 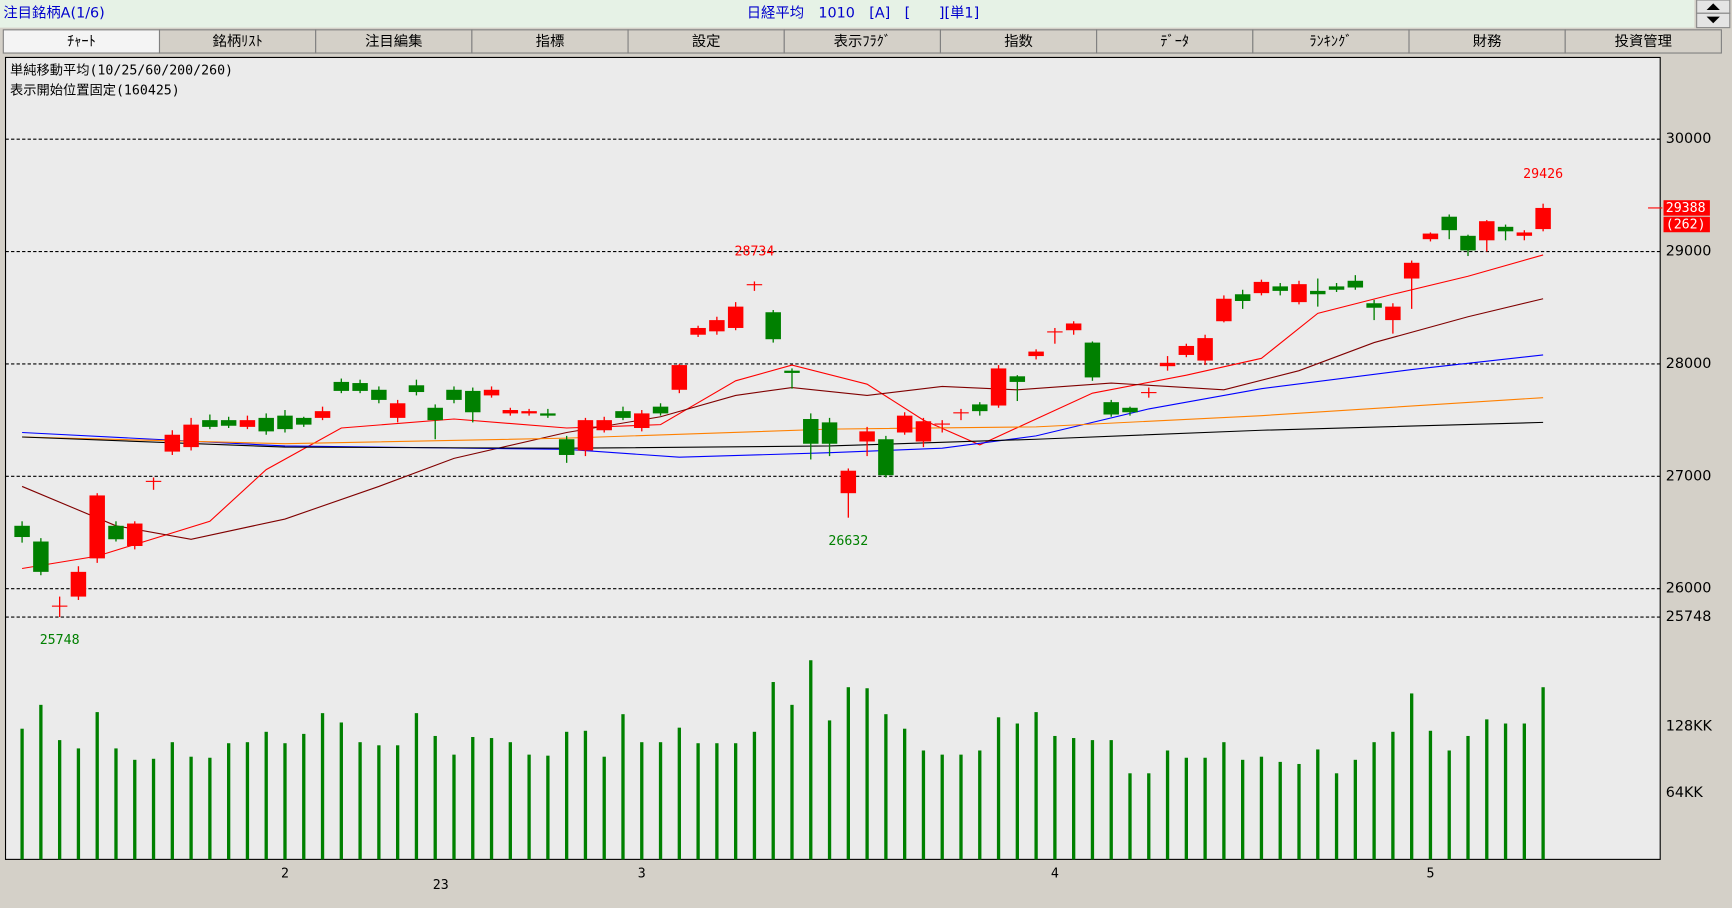 I want to click on tab-label: 表示ﾌﾗｸﾞ, so click(x=862, y=41).